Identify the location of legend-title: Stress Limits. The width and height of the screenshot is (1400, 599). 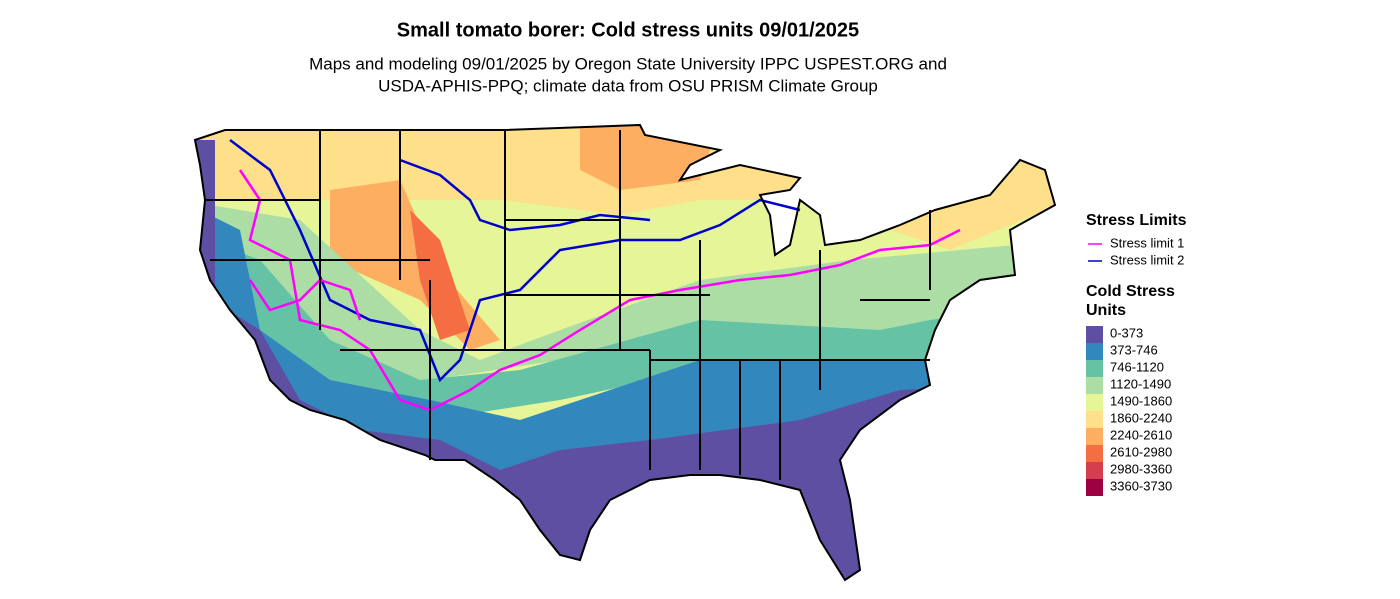
(1136, 220).